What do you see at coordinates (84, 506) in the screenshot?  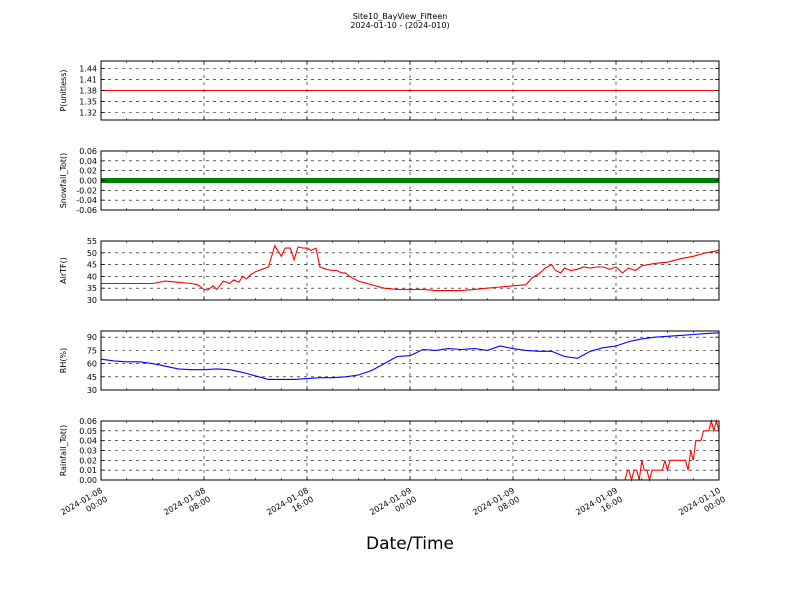 I see `x-tick-label: 2024-01-0800:00` at bounding box center [84, 506].